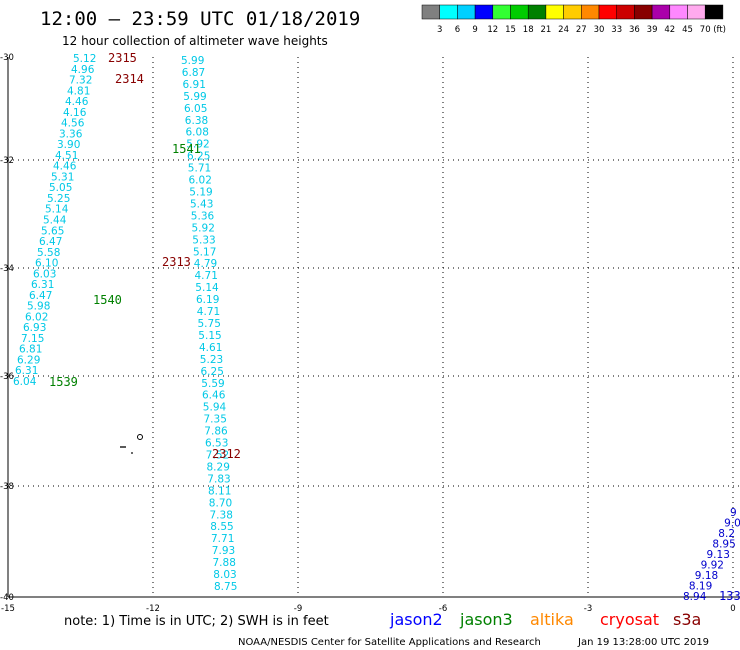 Image resolution: width=740 pixels, height=650 pixels. I want to click on lat-label: -30, so click(7, 58).